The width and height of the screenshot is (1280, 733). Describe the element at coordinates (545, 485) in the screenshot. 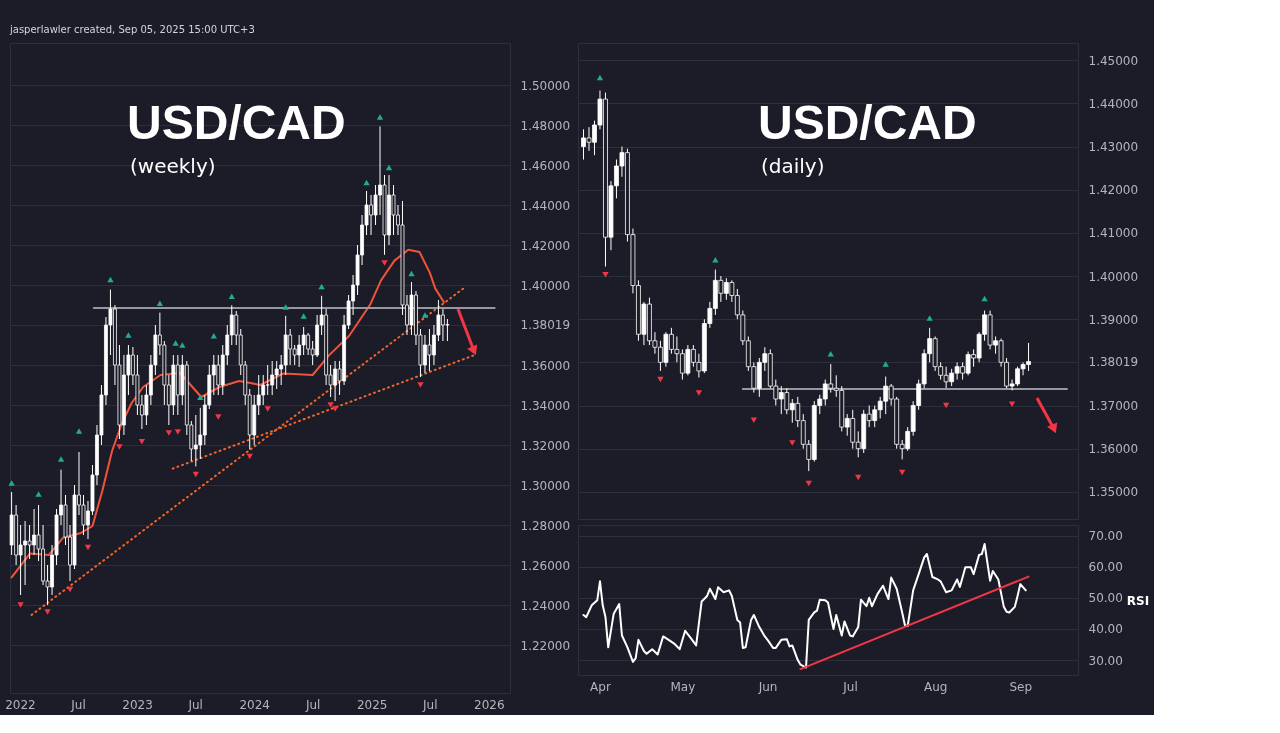

I see `y-tick-label: 1.30000` at that location.